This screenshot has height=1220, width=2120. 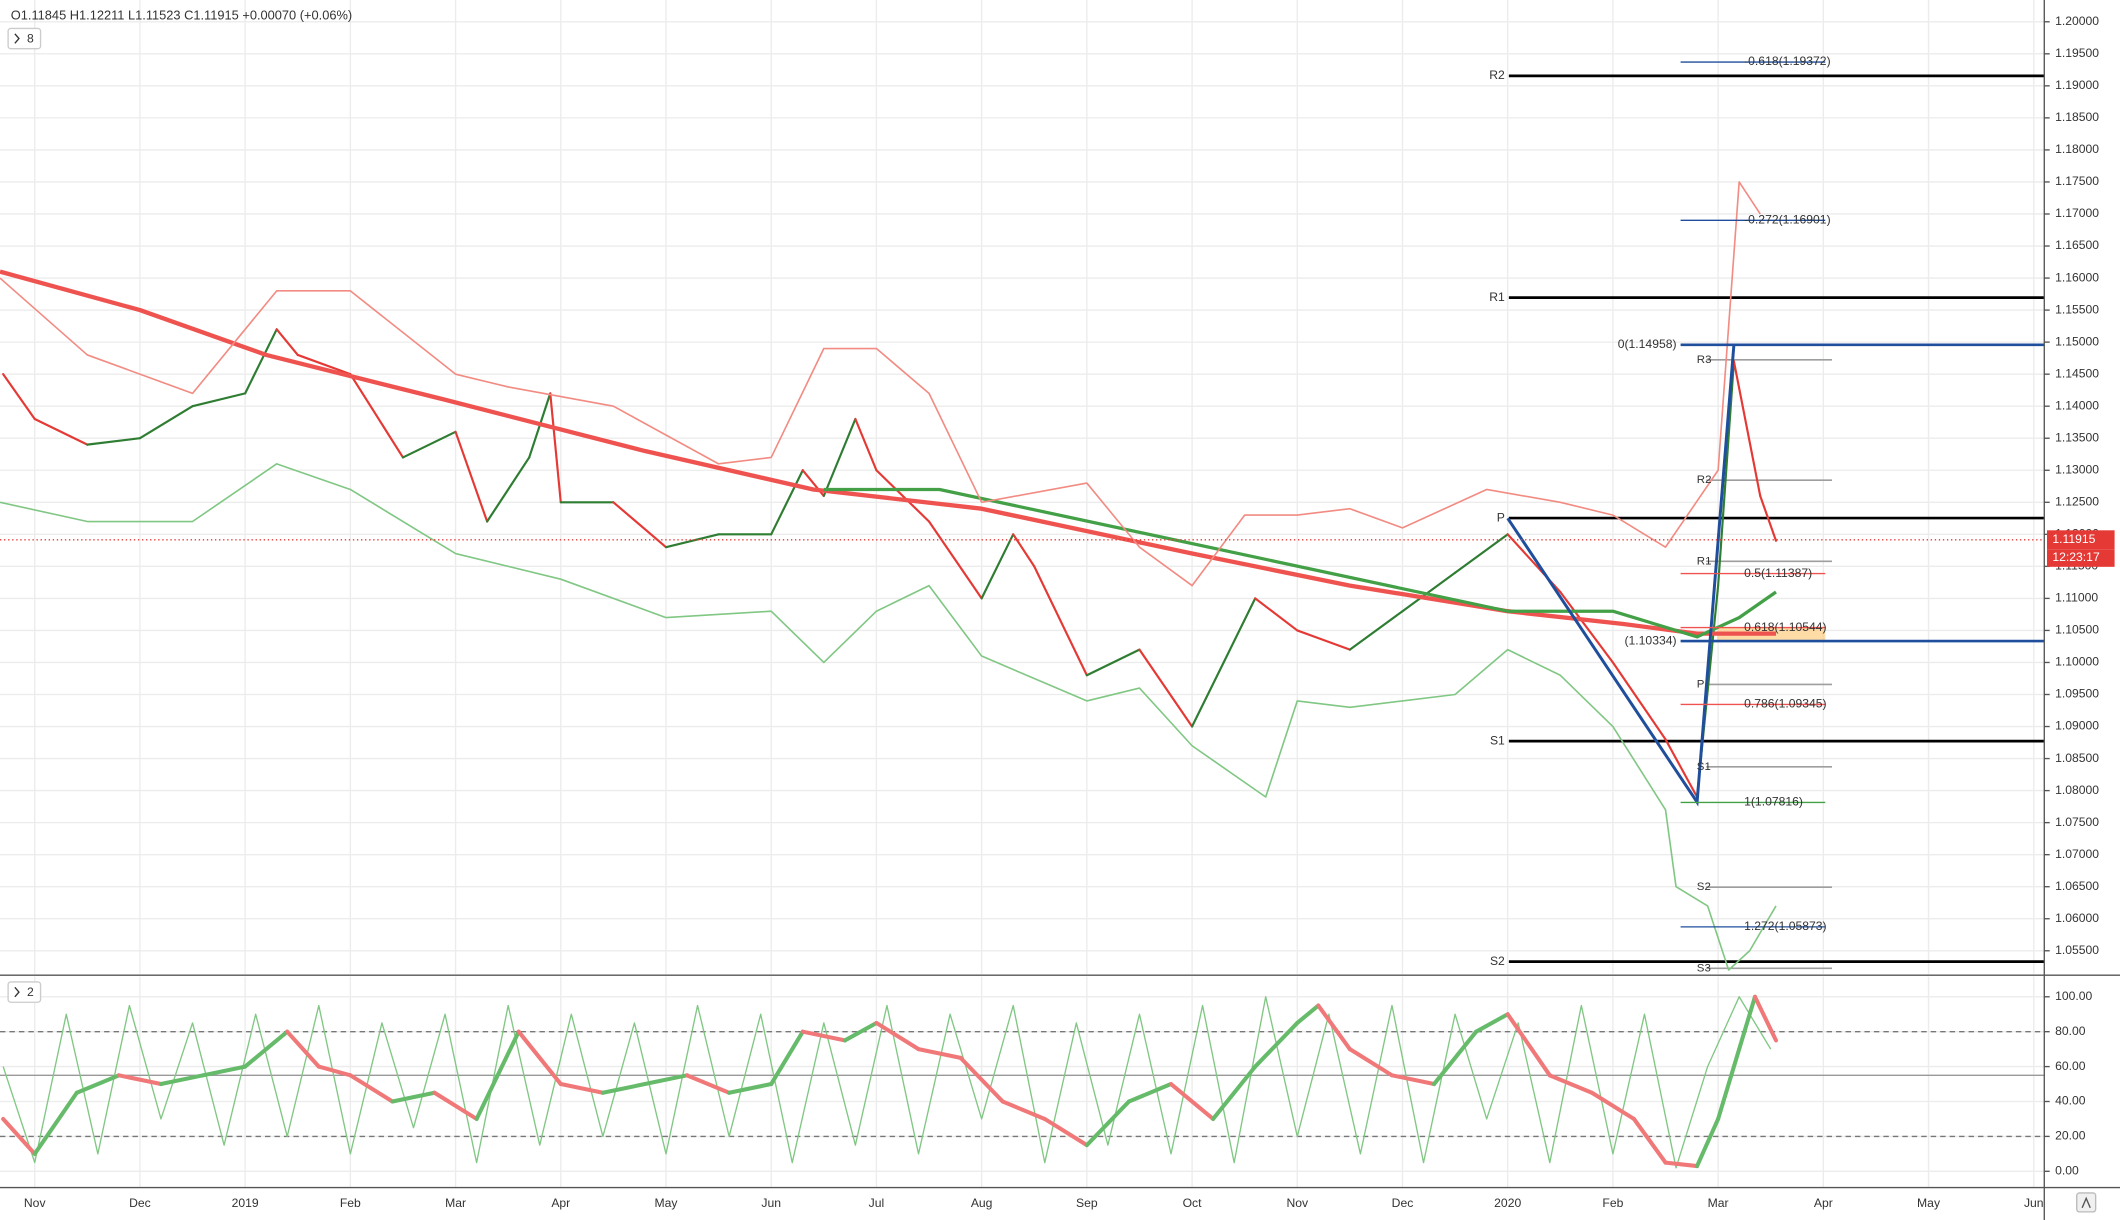 What do you see at coordinates (2077, 21) in the screenshot?
I see `y-tick-label: 1.20000` at bounding box center [2077, 21].